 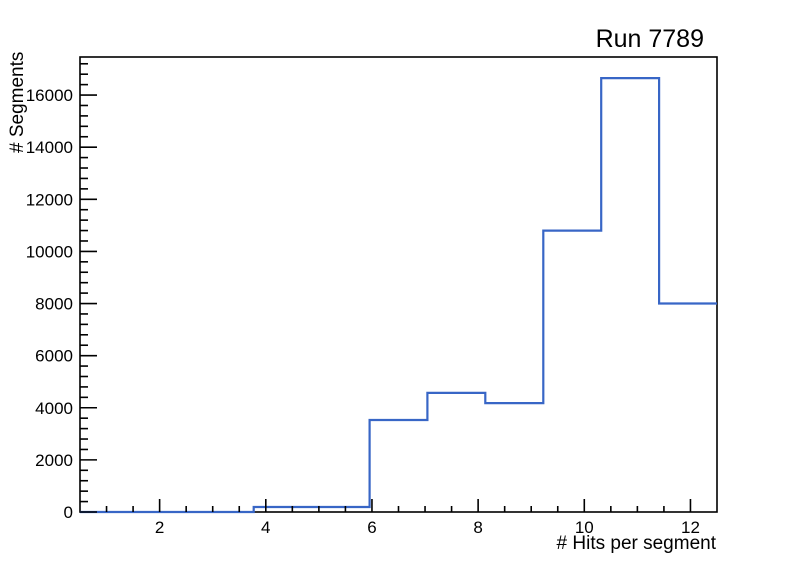 What do you see at coordinates (265, 527) in the screenshot?
I see `x-tick-label: 4` at bounding box center [265, 527].